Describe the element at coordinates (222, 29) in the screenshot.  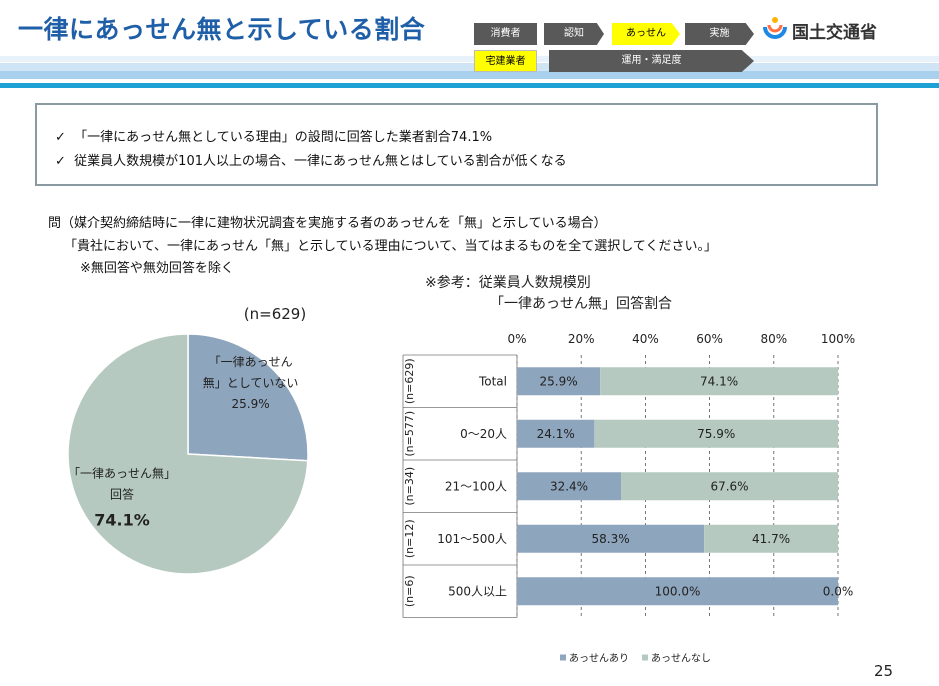
I see `page-title: 一律にあっせん無と示している割合` at that location.